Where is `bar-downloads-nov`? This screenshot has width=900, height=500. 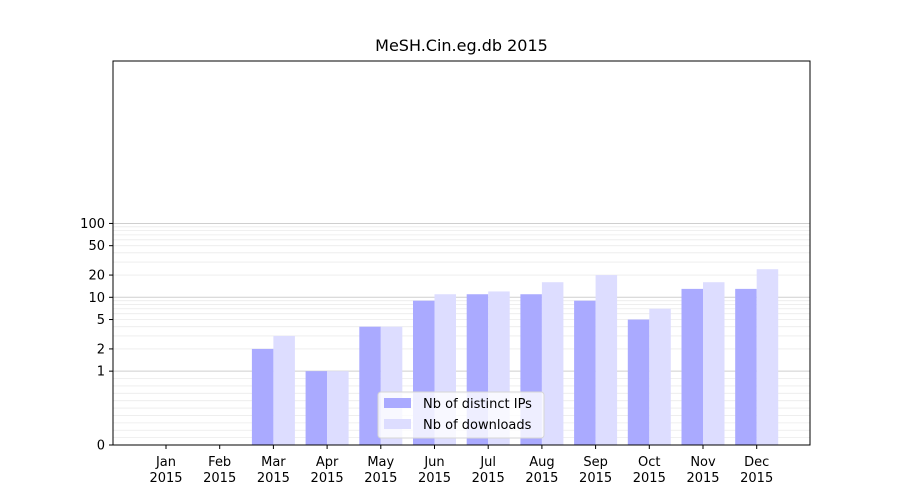
bar-downloads-nov is located at coordinates (714, 363).